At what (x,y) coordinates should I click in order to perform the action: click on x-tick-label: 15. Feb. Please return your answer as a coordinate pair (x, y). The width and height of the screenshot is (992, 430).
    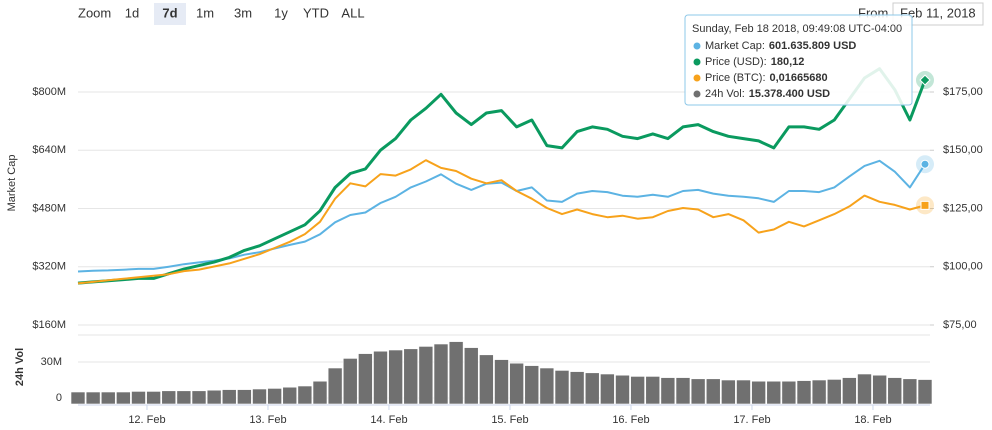
    Looking at the image, I should click on (509, 420).